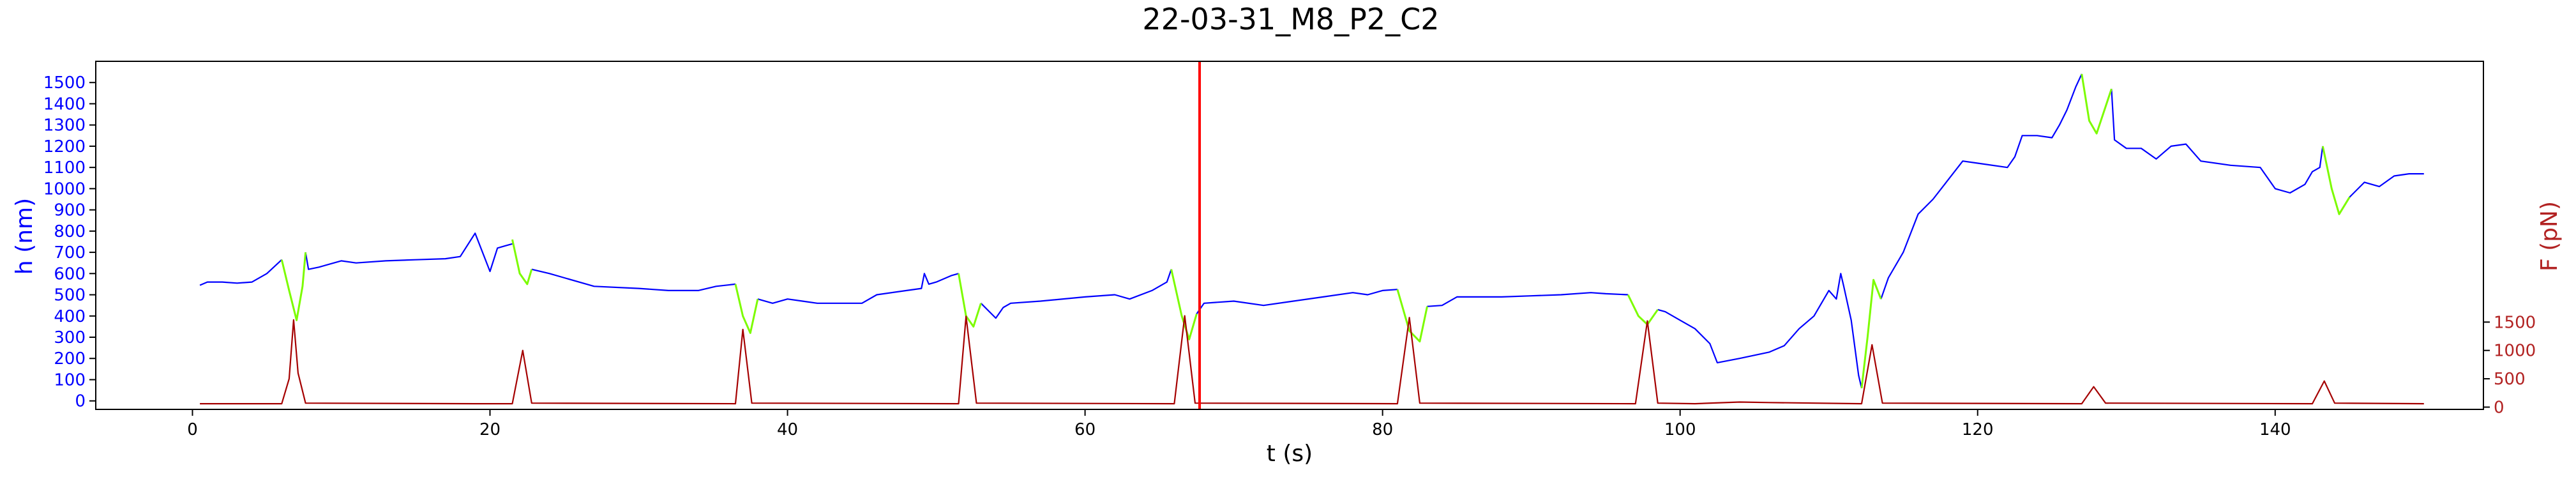 The width and height of the screenshot is (2576, 479). What do you see at coordinates (2510, 379) in the screenshot?
I see `y2-tick-label-500: 500` at bounding box center [2510, 379].